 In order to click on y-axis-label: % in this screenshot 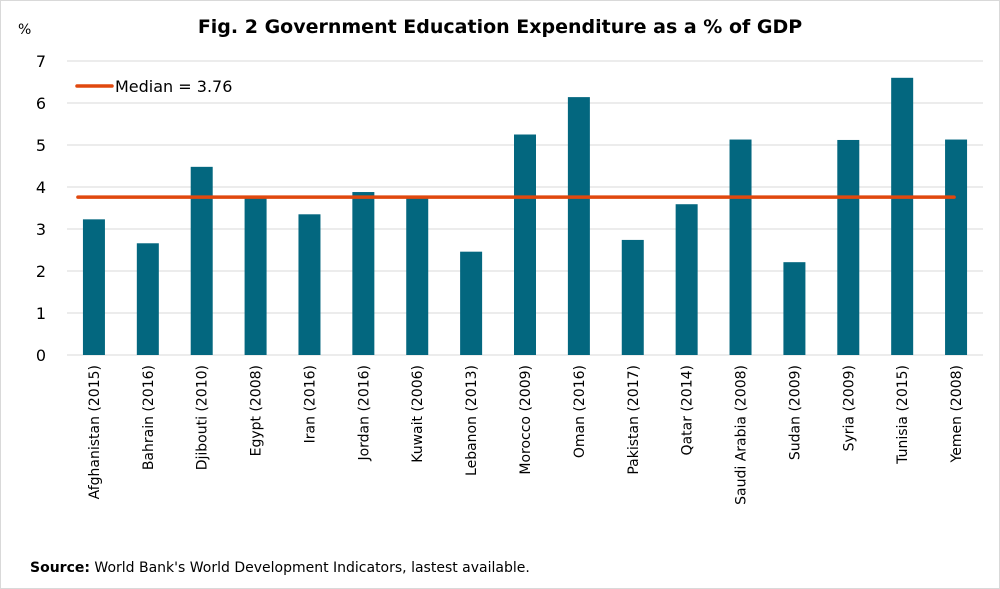, I will do `click(25, 30)`.